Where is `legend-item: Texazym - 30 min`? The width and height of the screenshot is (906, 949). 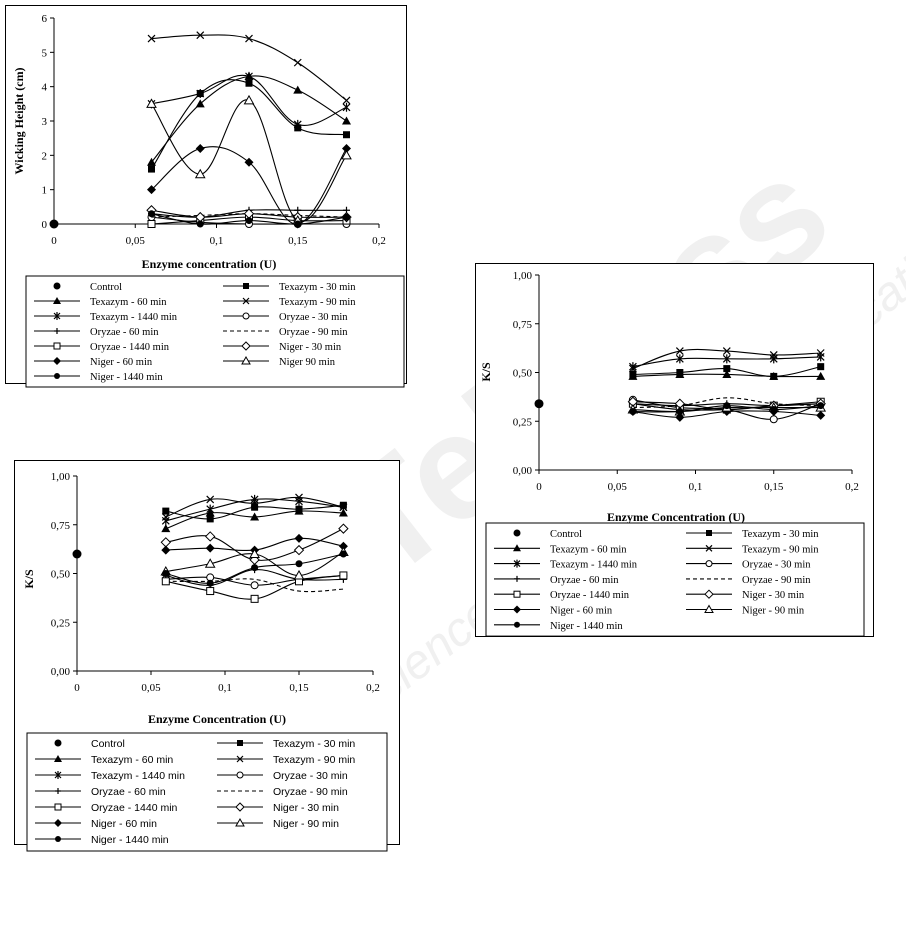 legend-item: Texazym - 30 min is located at coordinates (752, 534).